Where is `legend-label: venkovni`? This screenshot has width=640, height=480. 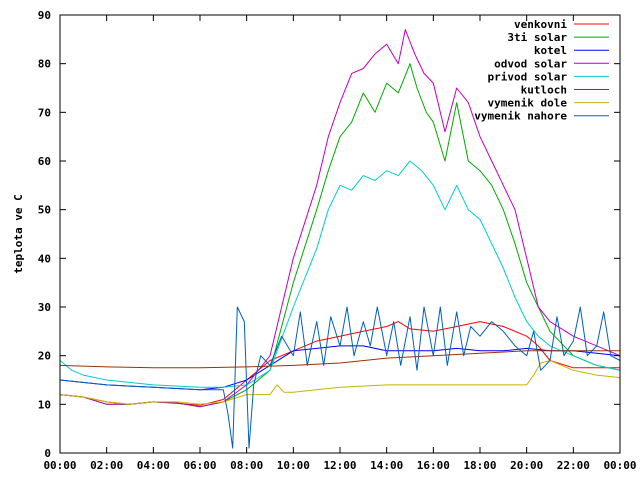
legend-label: venkovni is located at coordinates (540, 24).